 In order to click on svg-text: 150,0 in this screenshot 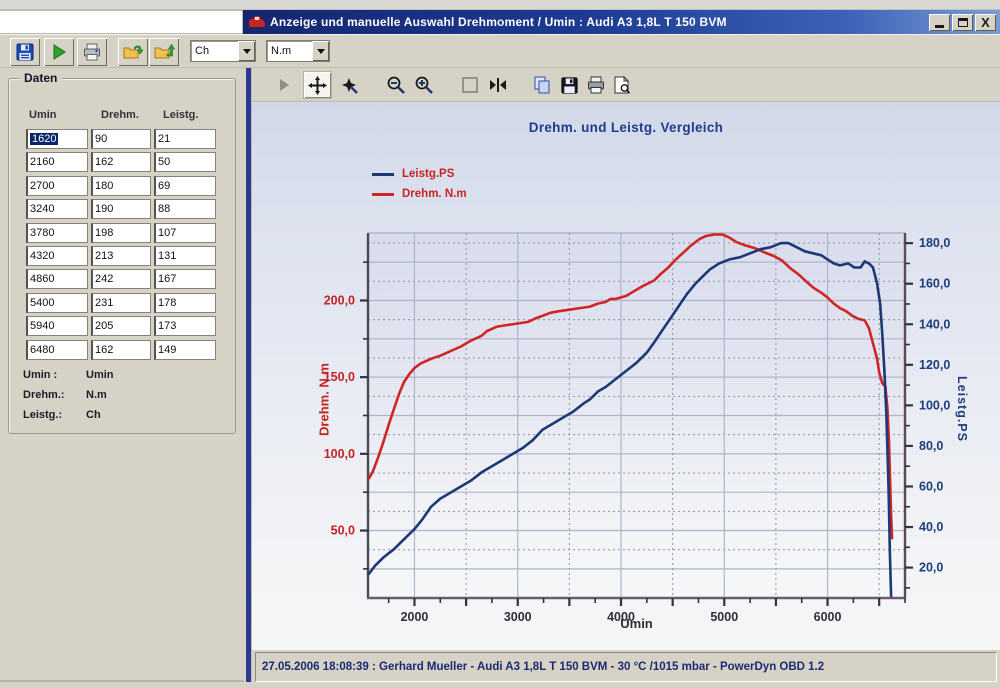, I will do `click(339, 377)`.